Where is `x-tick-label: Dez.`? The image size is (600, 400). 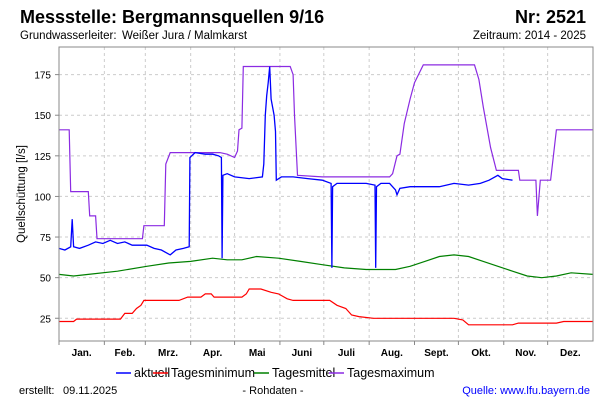 x-tick-label: Dez. is located at coordinates (570, 353).